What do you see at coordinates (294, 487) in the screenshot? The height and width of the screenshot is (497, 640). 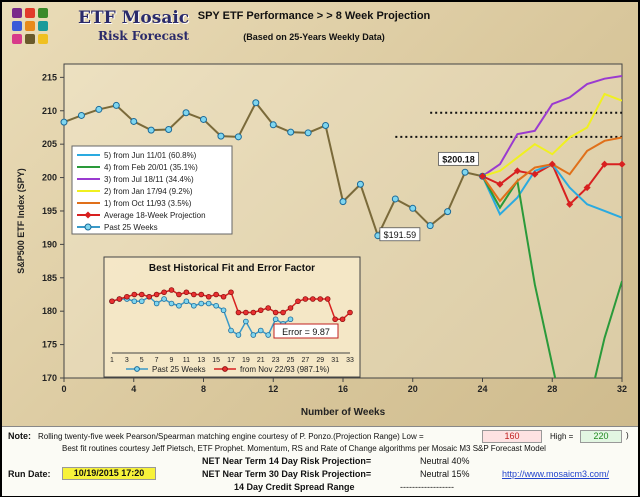 I see `credit-spread-label: 14 Day Credit Spread Range` at bounding box center [294, 487].